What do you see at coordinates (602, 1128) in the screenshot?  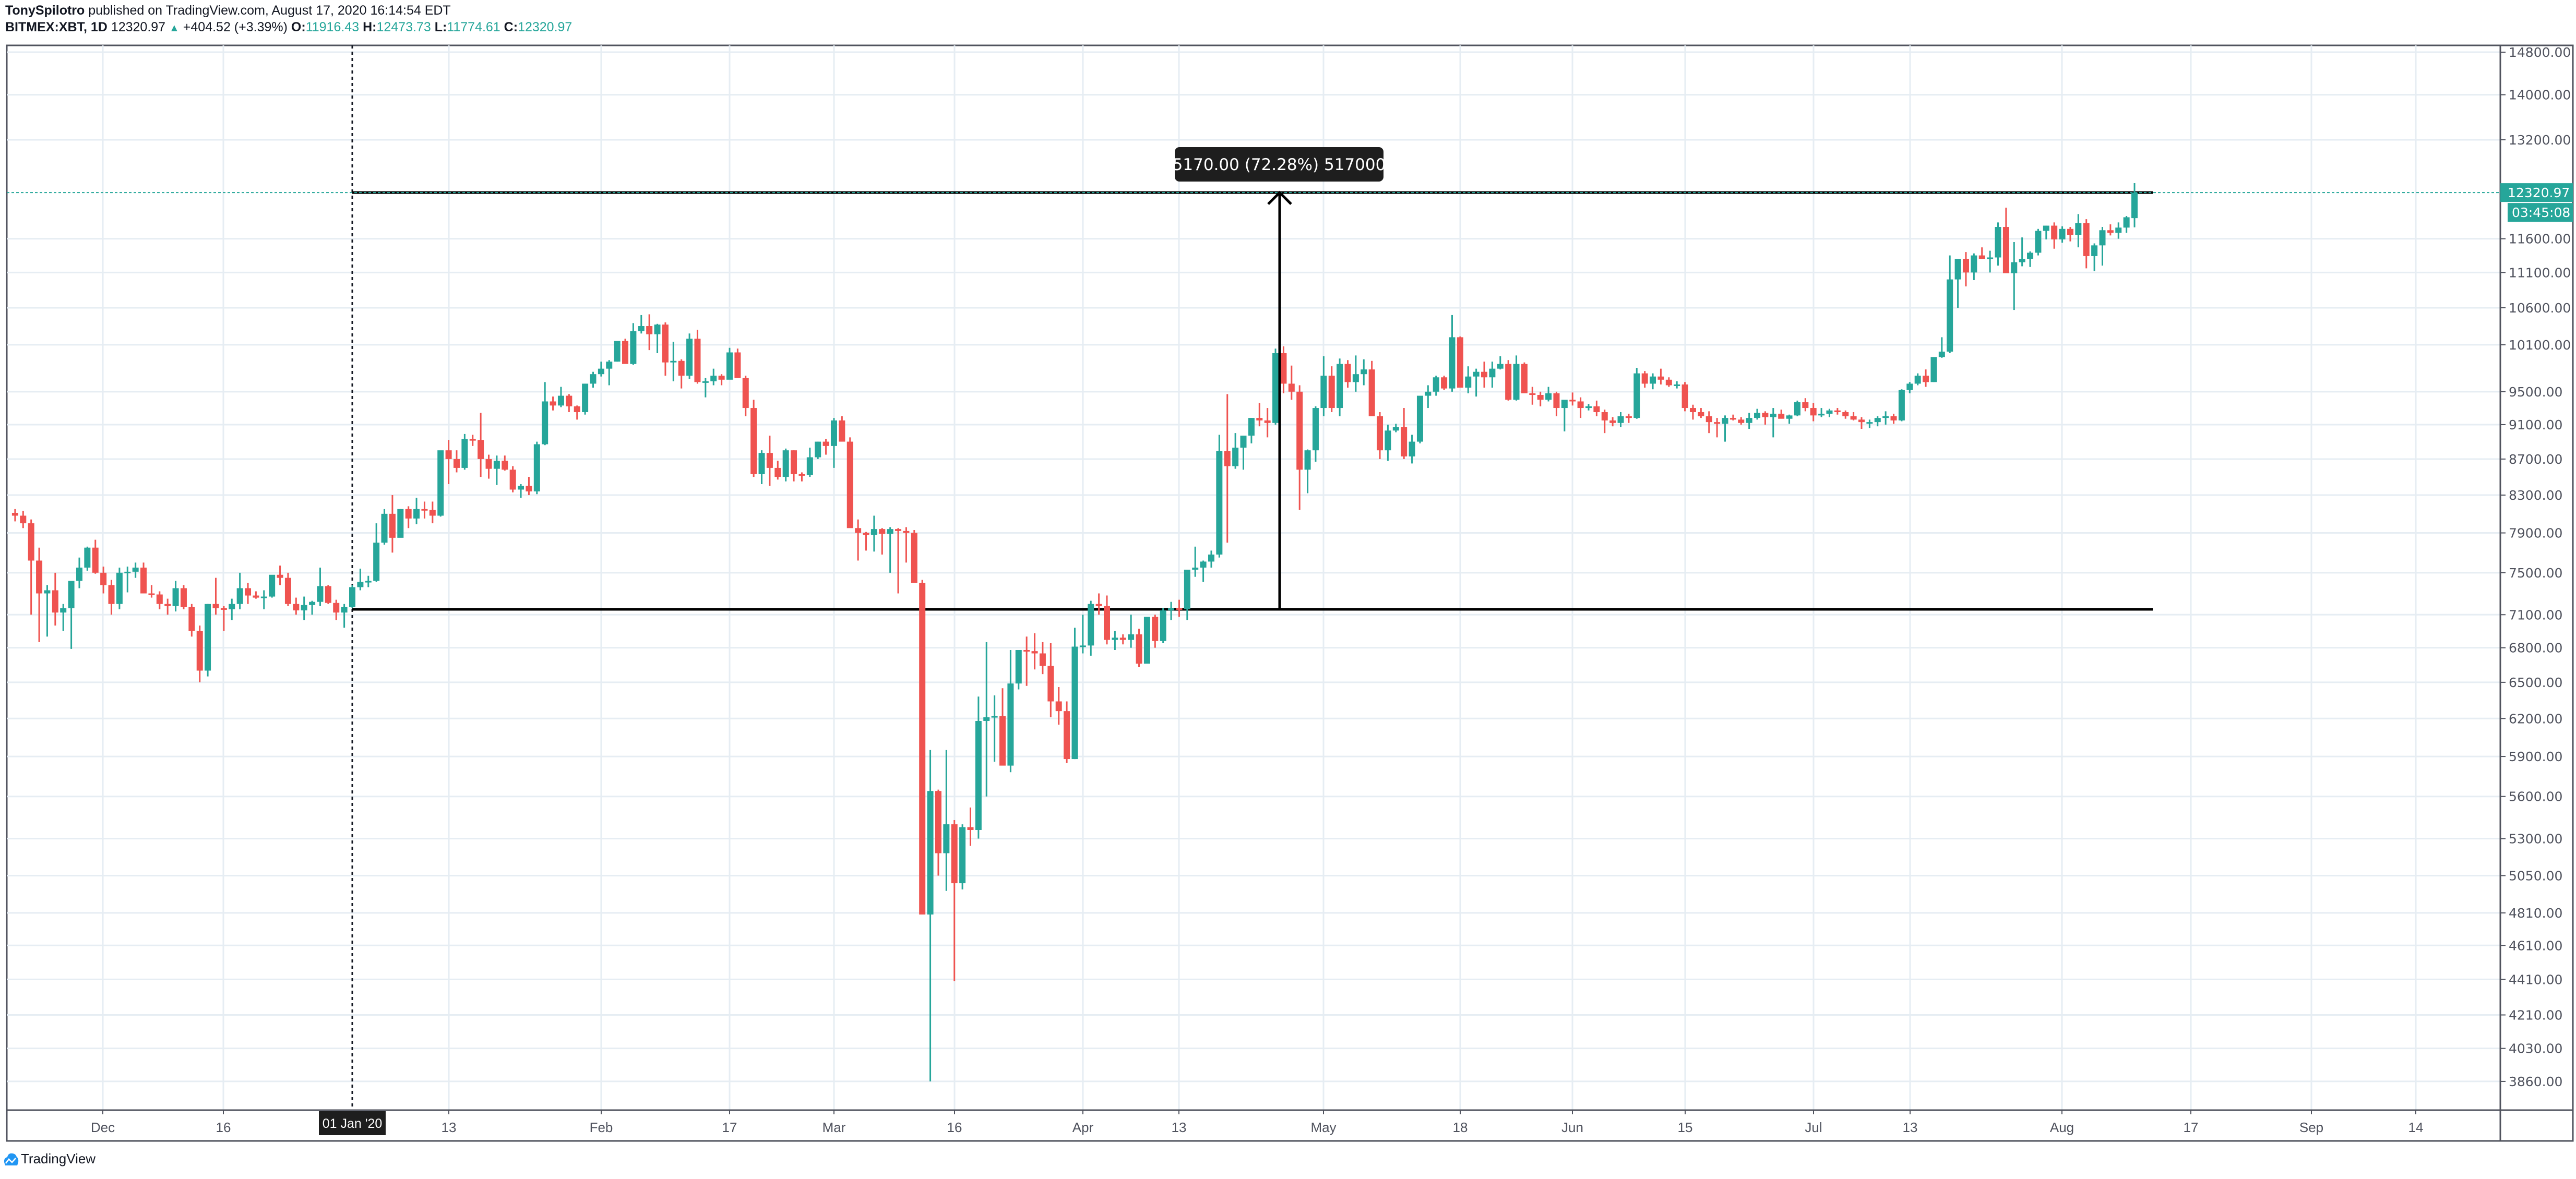 I see `time-tick-label: Feb` at bounding box center [602, 1128].